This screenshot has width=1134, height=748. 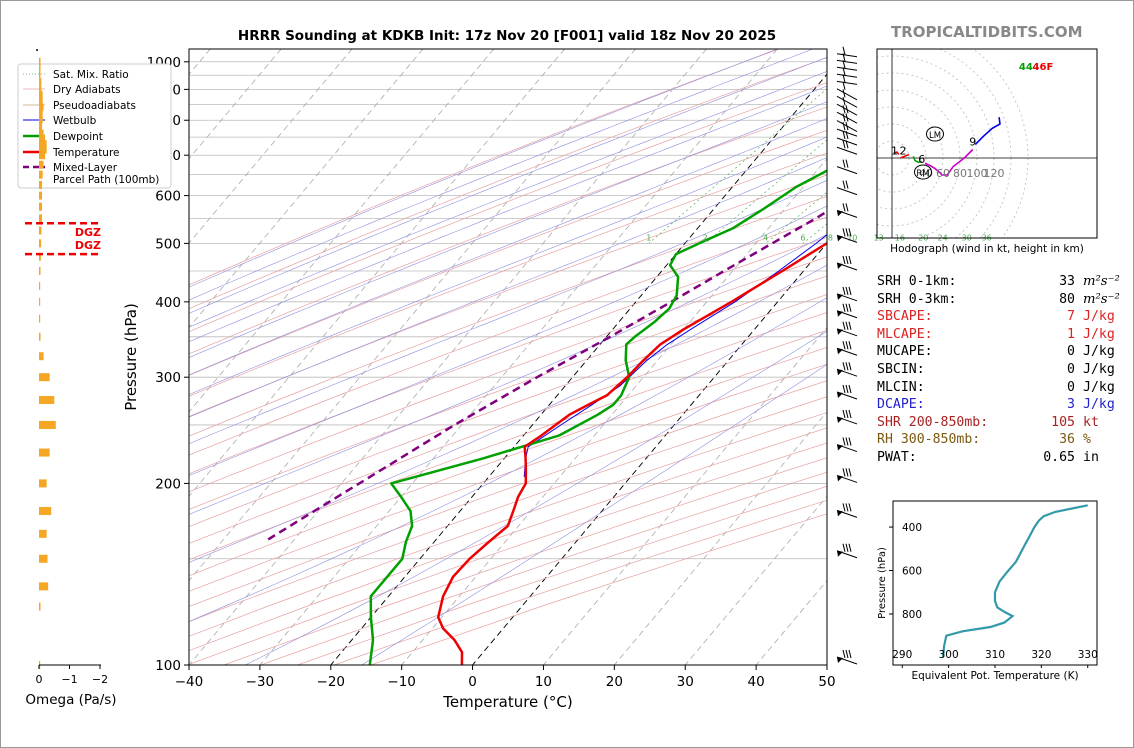 What do you see at coordinates (912, 572) in the screenshot?
I see `thetae-y-tick-label: 600` at bounding box center [912, 572].